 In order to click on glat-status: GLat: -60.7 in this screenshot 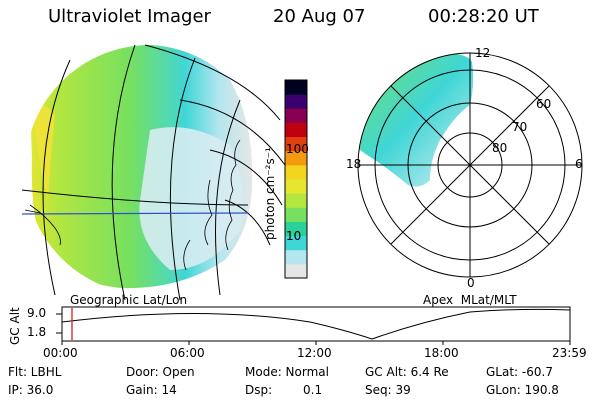, I will do `click(519, 372)`.